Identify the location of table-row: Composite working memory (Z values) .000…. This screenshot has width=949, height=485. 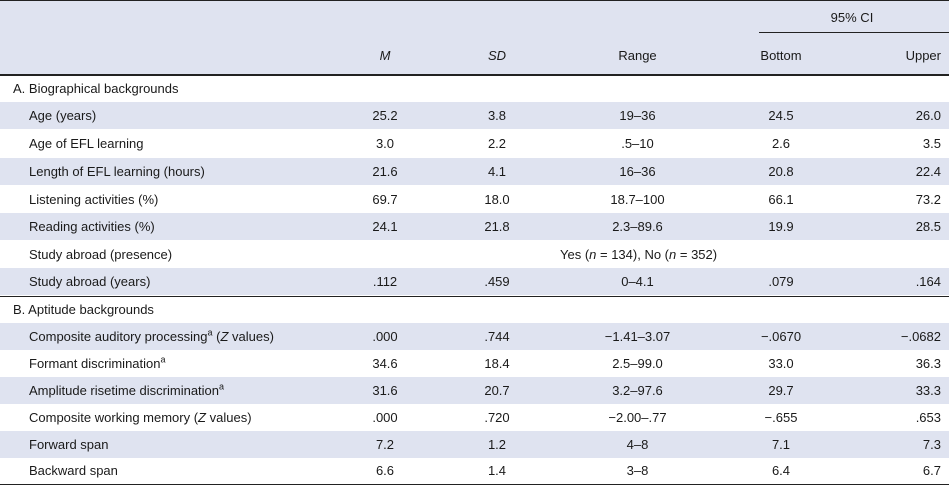
(474, 417).